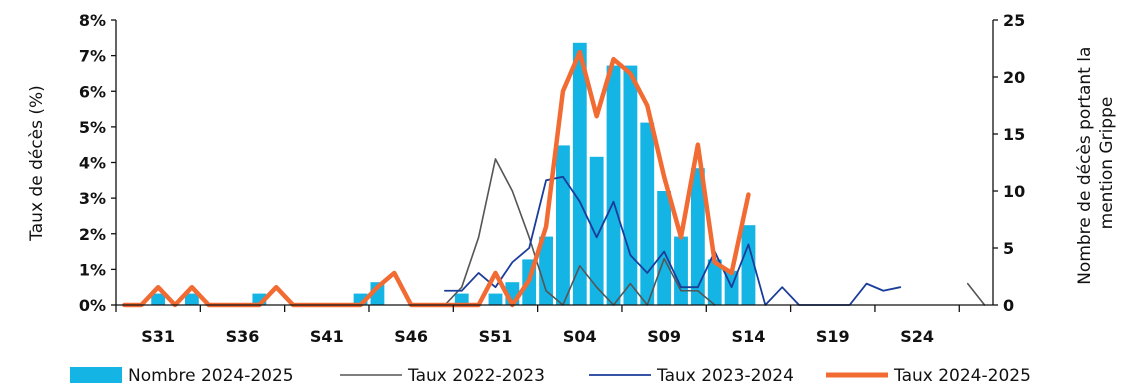  I want to click on left-axis-ticks: 0% 1% 2% 3% 4% 5% 6% 7% 8%, so click(97, 163).